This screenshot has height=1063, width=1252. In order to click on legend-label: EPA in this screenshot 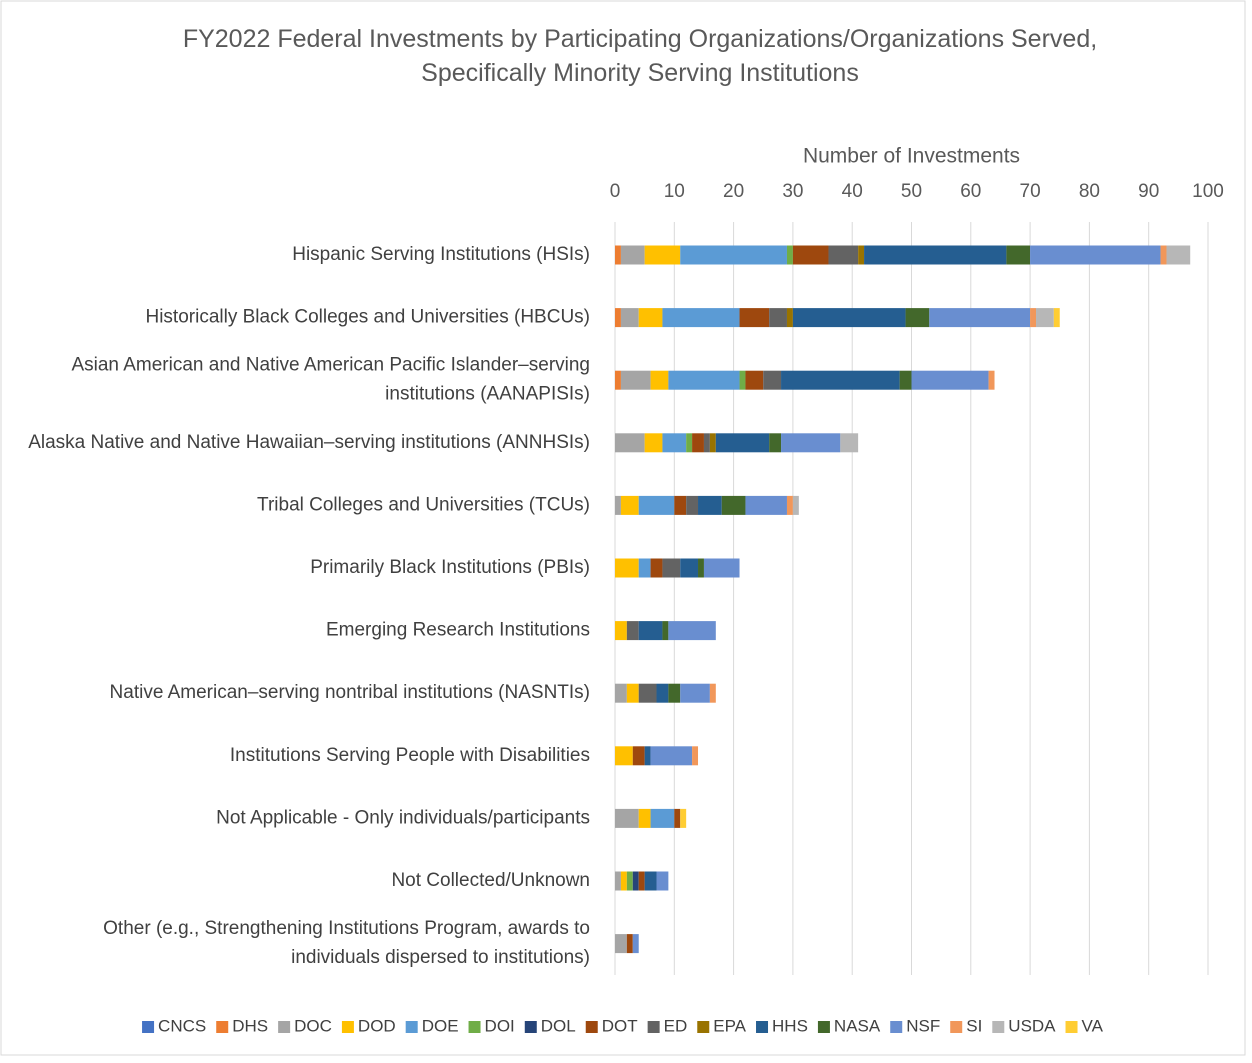, I will do `click(729, 1025)`.